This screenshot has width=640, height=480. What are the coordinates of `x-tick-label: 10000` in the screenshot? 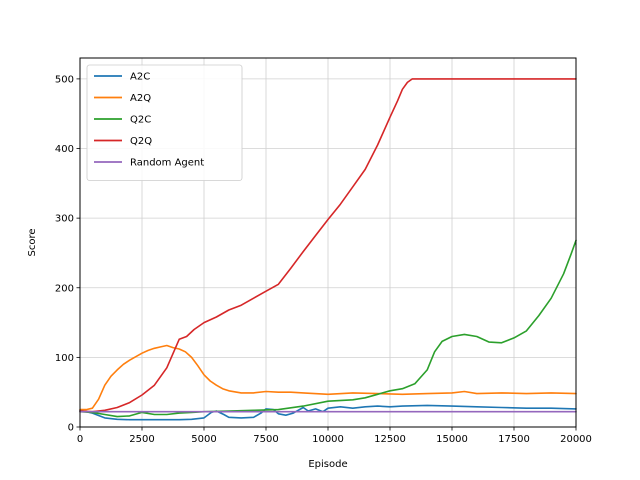 It's located at (328, 439).